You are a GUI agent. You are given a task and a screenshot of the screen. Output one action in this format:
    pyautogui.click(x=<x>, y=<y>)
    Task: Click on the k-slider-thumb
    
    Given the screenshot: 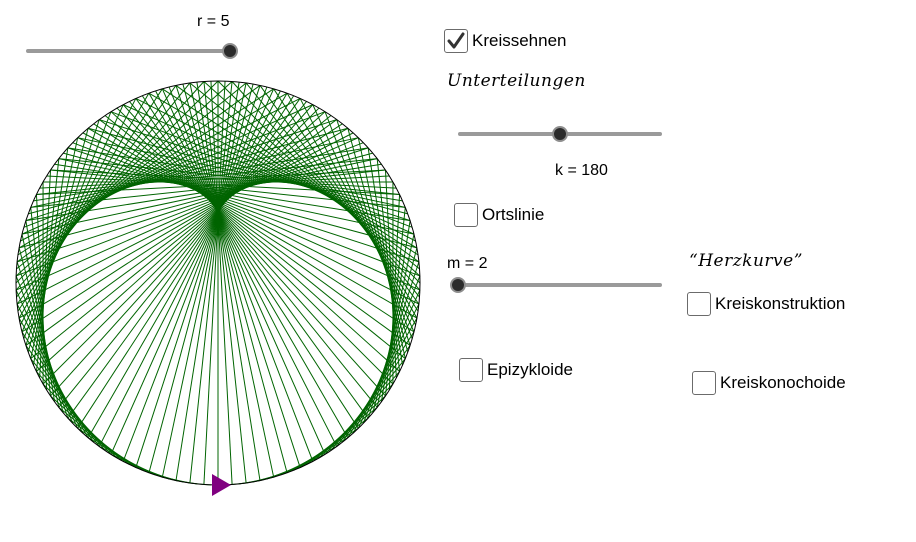 What is the action you would take?
    pyautogui.click(x=560, y=134)
    